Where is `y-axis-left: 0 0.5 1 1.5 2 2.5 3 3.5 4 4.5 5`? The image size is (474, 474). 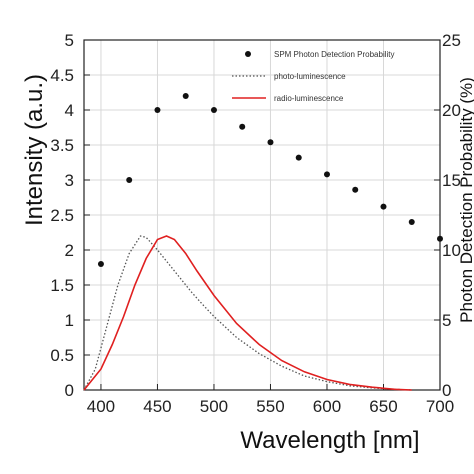
y-axis-left: 0 0.5 1 1.5 2 2.5 3 3.5 4 4.5 5 is located at coordinates (70, 215).